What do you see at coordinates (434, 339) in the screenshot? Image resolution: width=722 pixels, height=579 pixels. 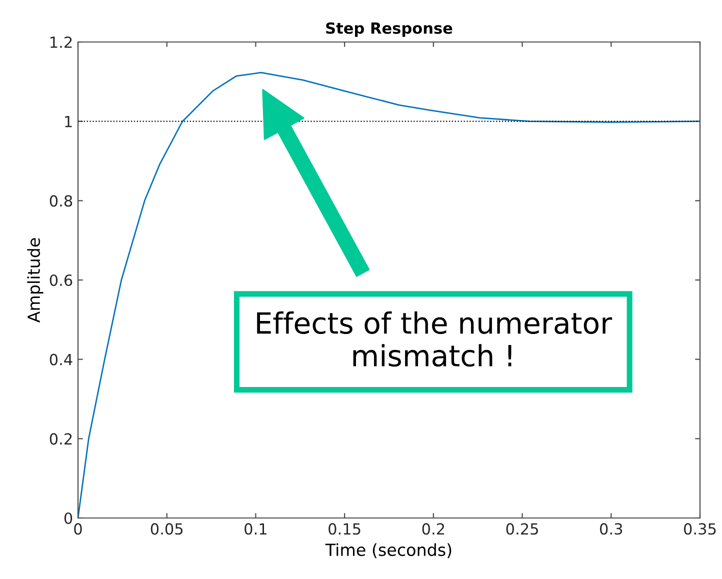 I see `annotation: Effects of the numerator mismatch !` at bounding box center [434, 339].